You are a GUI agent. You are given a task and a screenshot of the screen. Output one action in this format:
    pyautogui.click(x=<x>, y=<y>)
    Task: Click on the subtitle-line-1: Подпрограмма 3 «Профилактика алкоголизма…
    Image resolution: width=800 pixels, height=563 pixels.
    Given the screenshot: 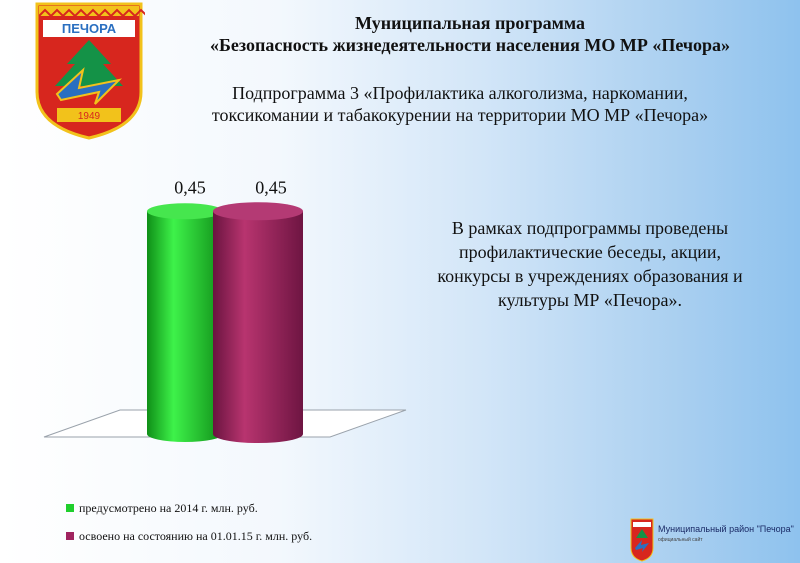 What is the action you would take?
    pyautogui.click(x=460, y=93)
    